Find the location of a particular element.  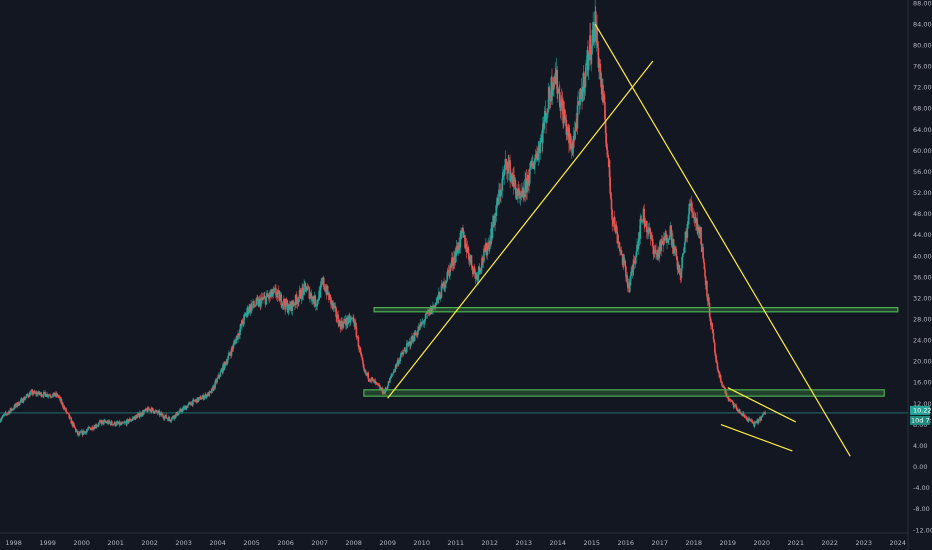

x-tick-label: 2018 is located at coordinates (693, 543).